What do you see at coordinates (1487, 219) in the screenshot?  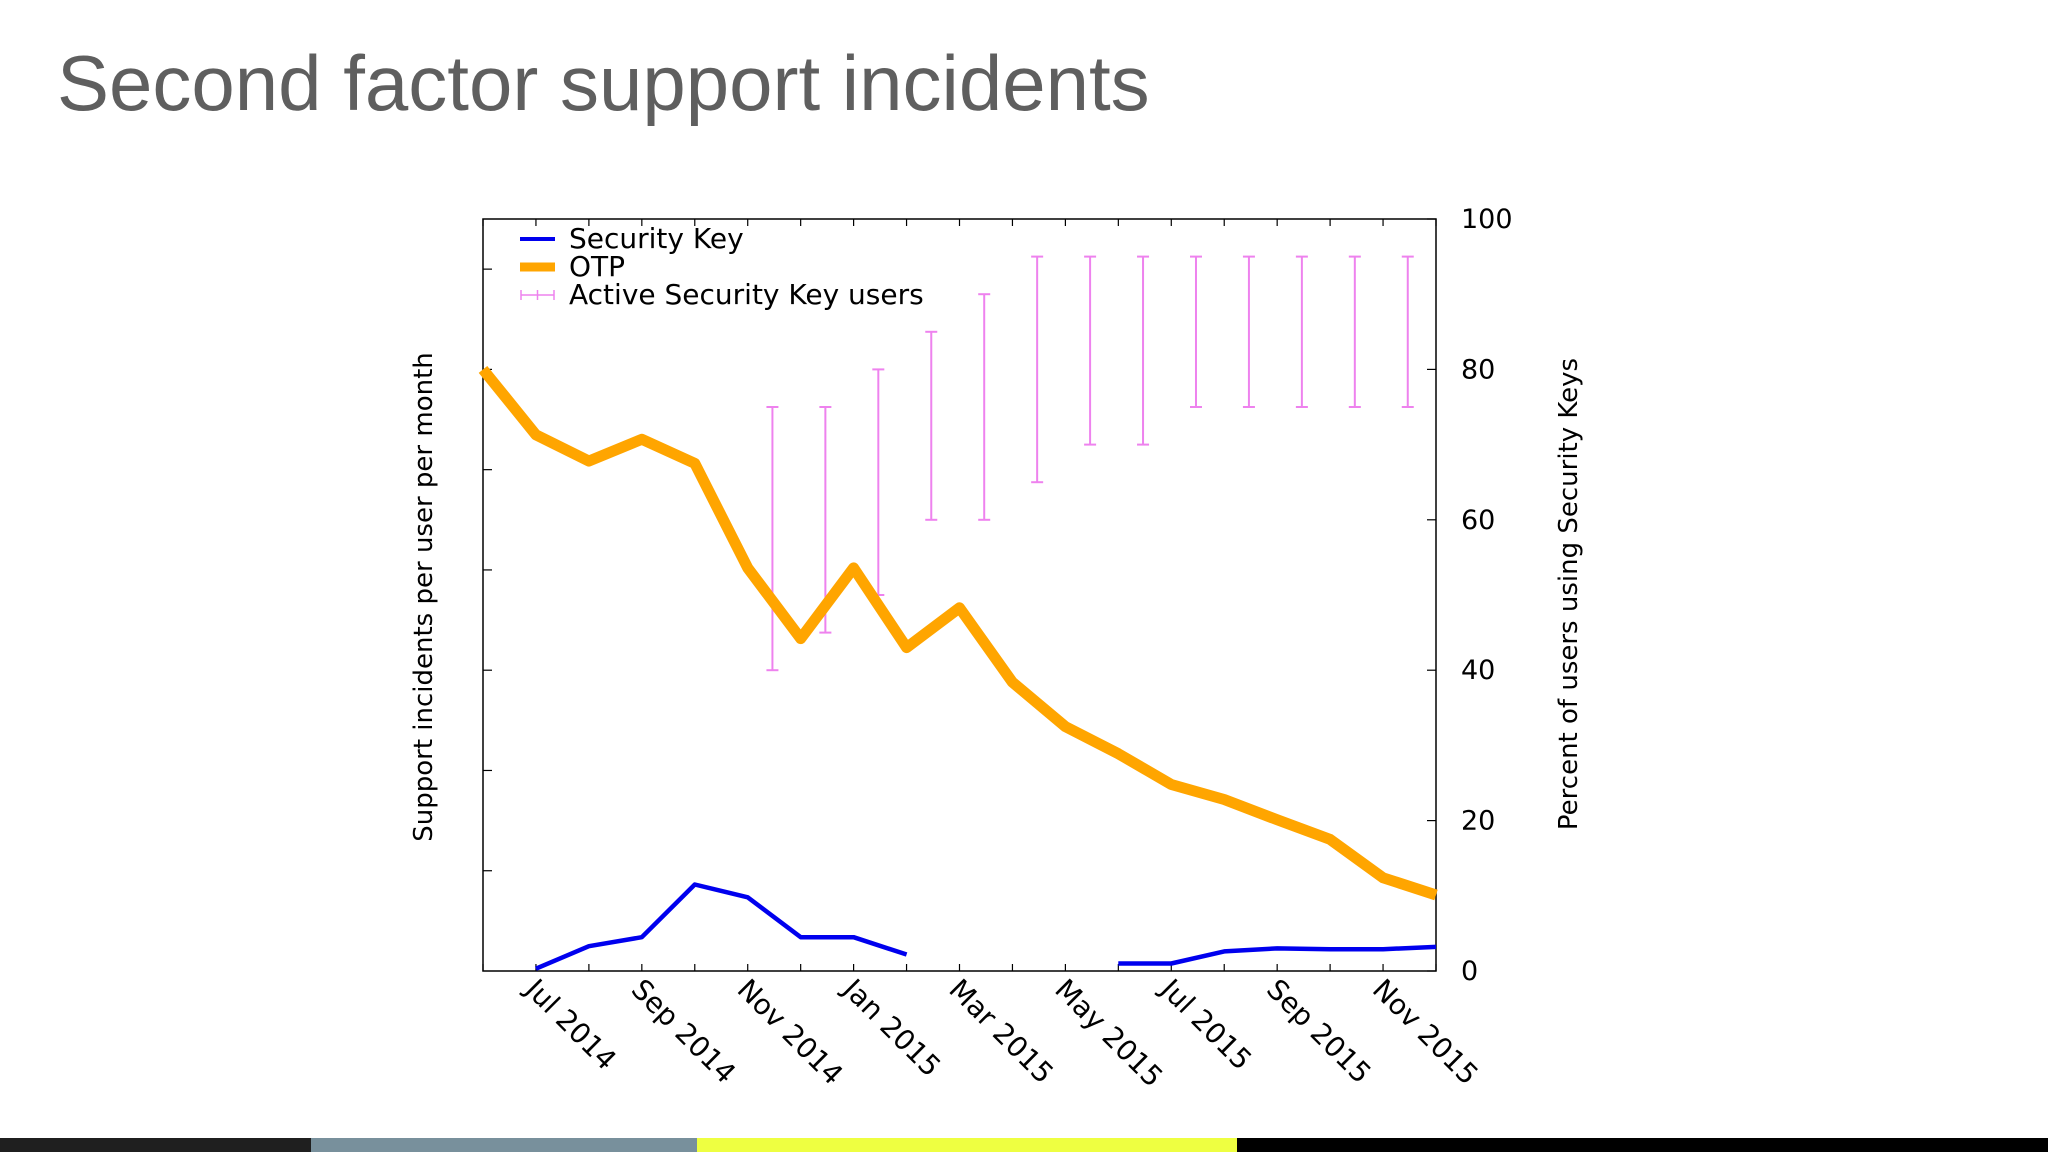 I see `y-right-tick-label: 100` at bounding box center [1487, 219].